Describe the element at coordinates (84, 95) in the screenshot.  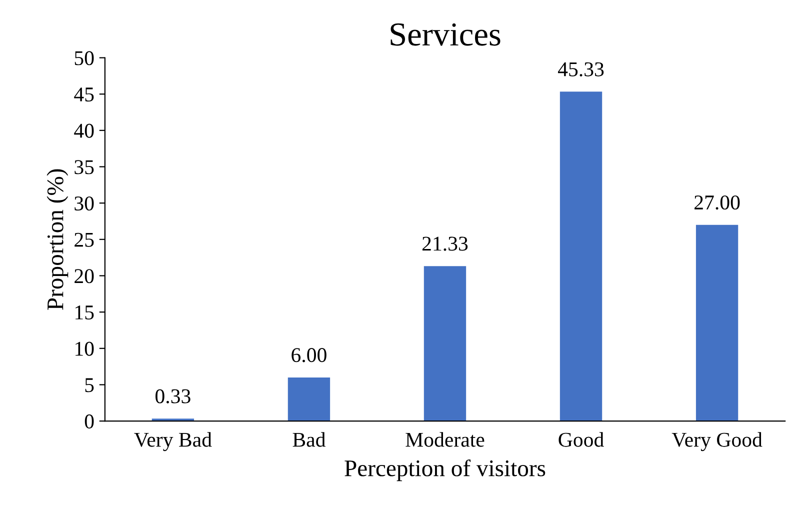
I see `y-tick-label: 45` at that location.